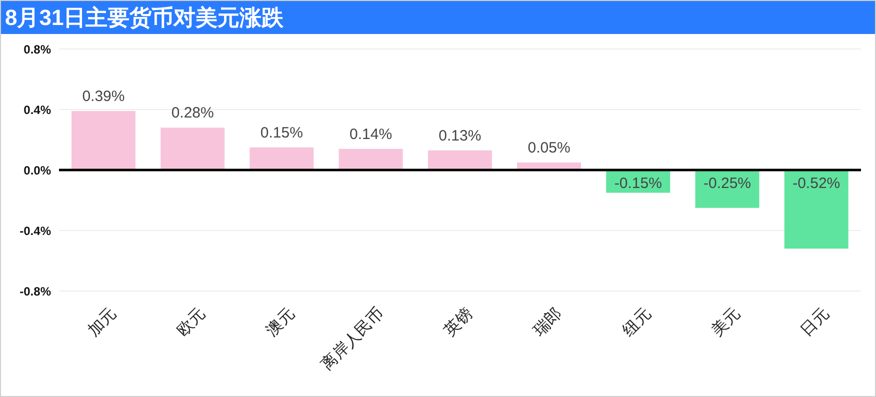 The width and height of the screenshot is (876, 397). Describe the element at coordinates (36, 231) in the screenshot. I see `y-tick-label: -0.4%` at that location.